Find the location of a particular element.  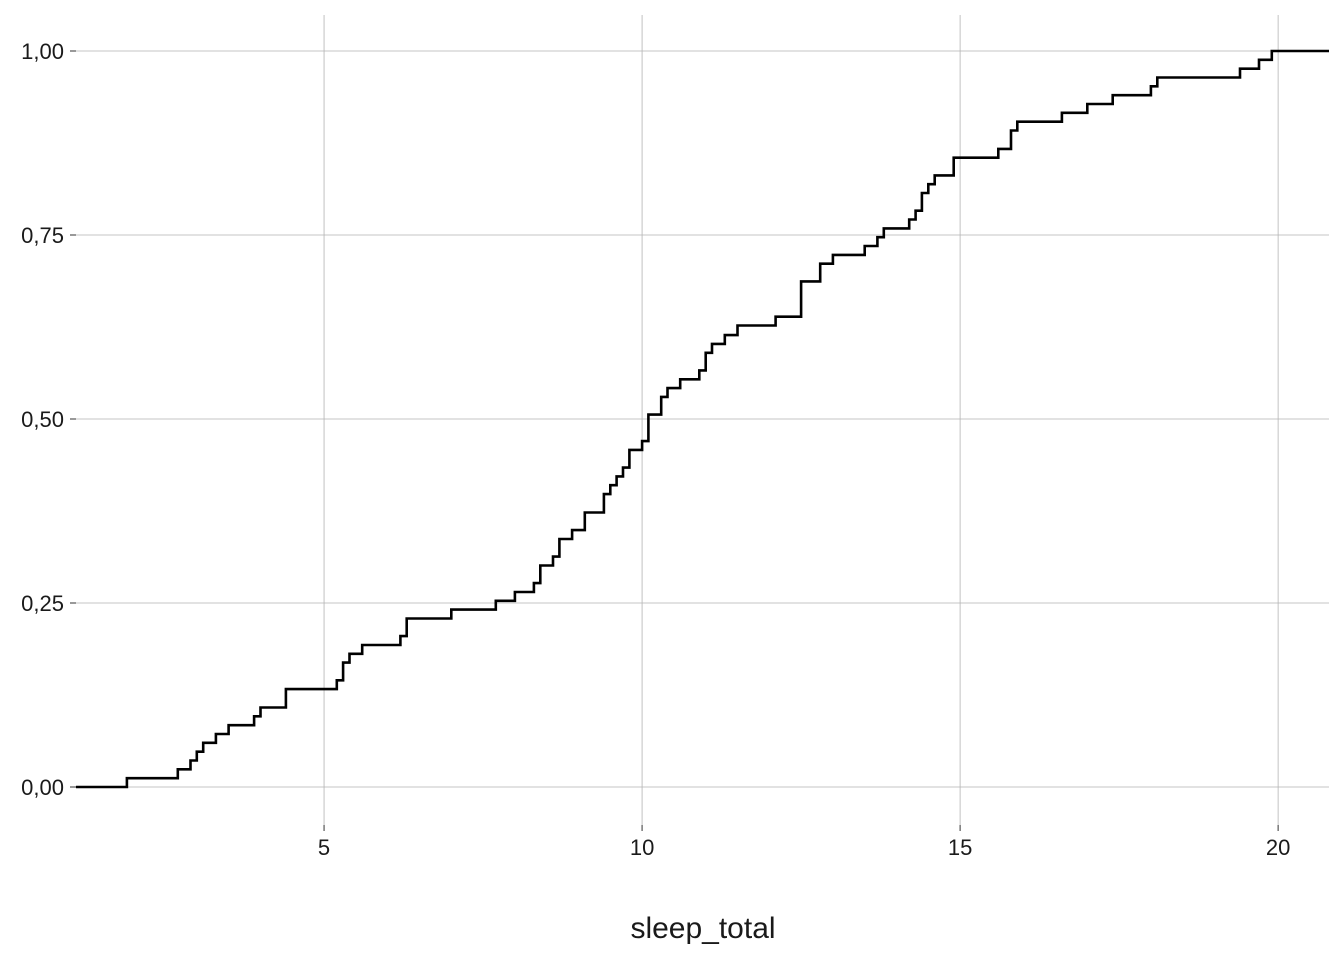

x-tick-label: 5 is located at coordinates (324, 847).